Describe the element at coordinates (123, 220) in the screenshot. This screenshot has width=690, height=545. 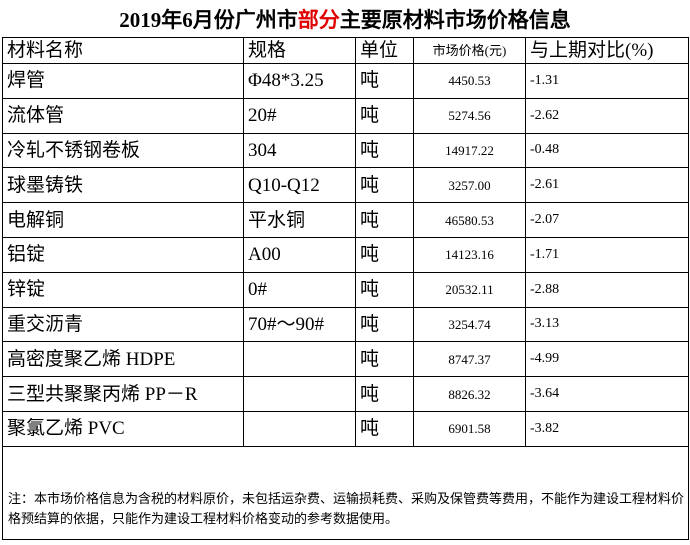
I see `table-cell: 电解铜` at that location.